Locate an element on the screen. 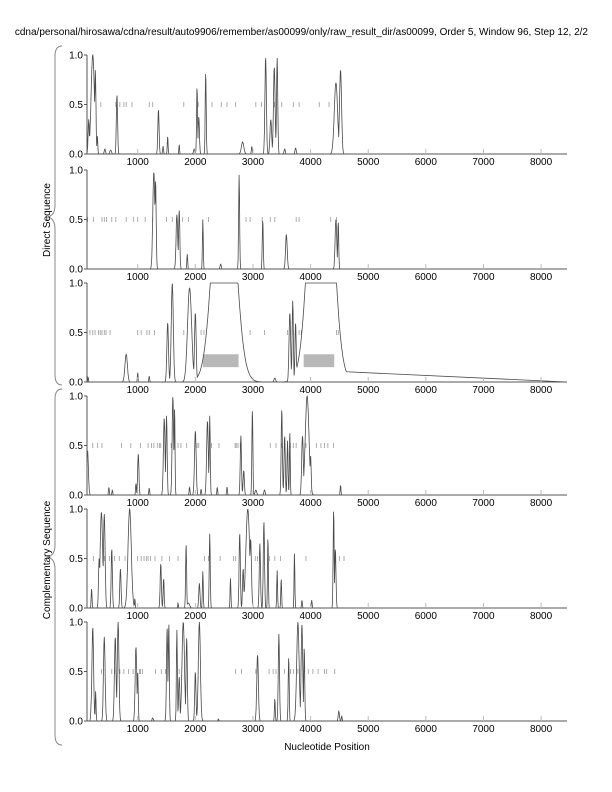 Image resolution: width=612 pixels, height=792 pixels. complementary-sequence-brace is located at coordinates (54, 567).